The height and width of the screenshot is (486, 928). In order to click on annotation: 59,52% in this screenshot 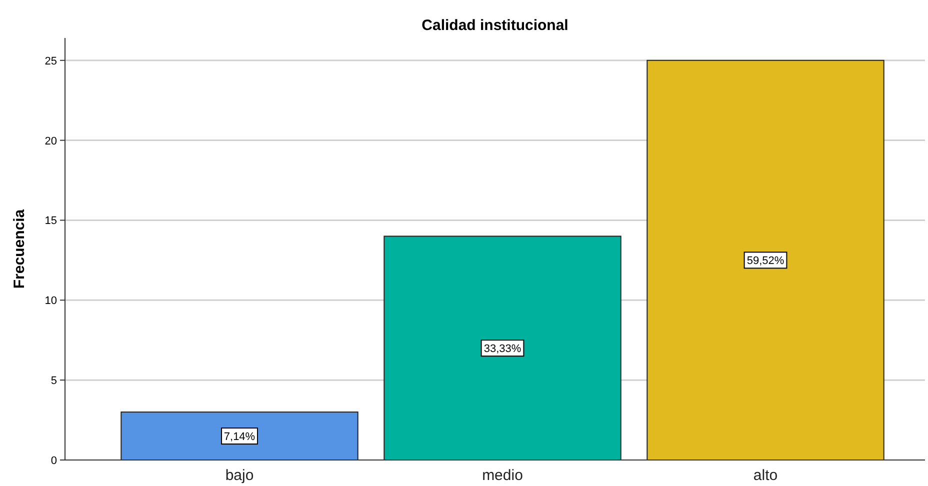, I will do `click(765, 261)`.